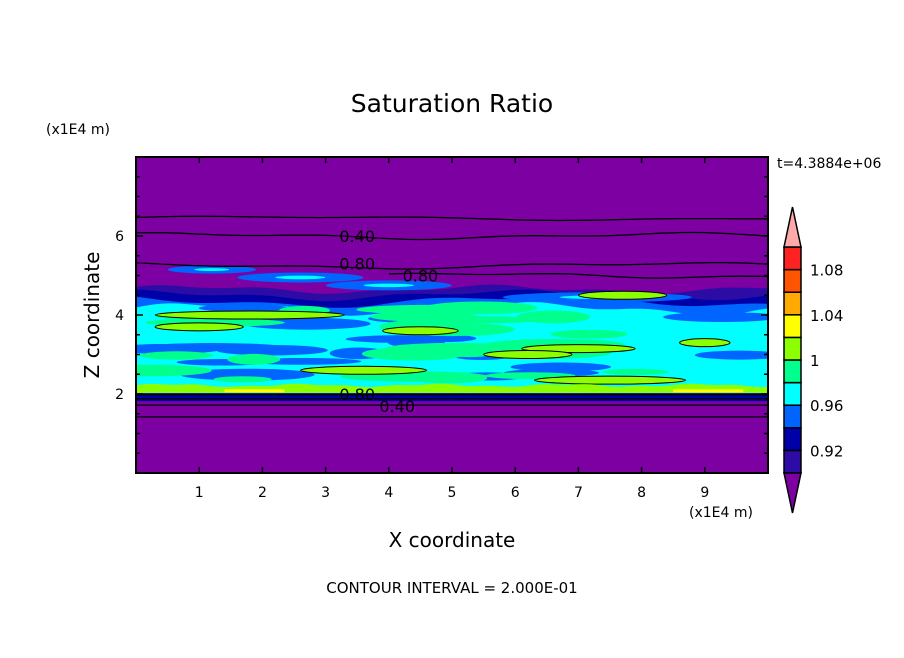 Image resolution: width=904 pixels, height=658 pixels. Describe the element at coordinates (826, 316) in the screenshot. I see `colorbar-tick-label: 1.04` at that location.